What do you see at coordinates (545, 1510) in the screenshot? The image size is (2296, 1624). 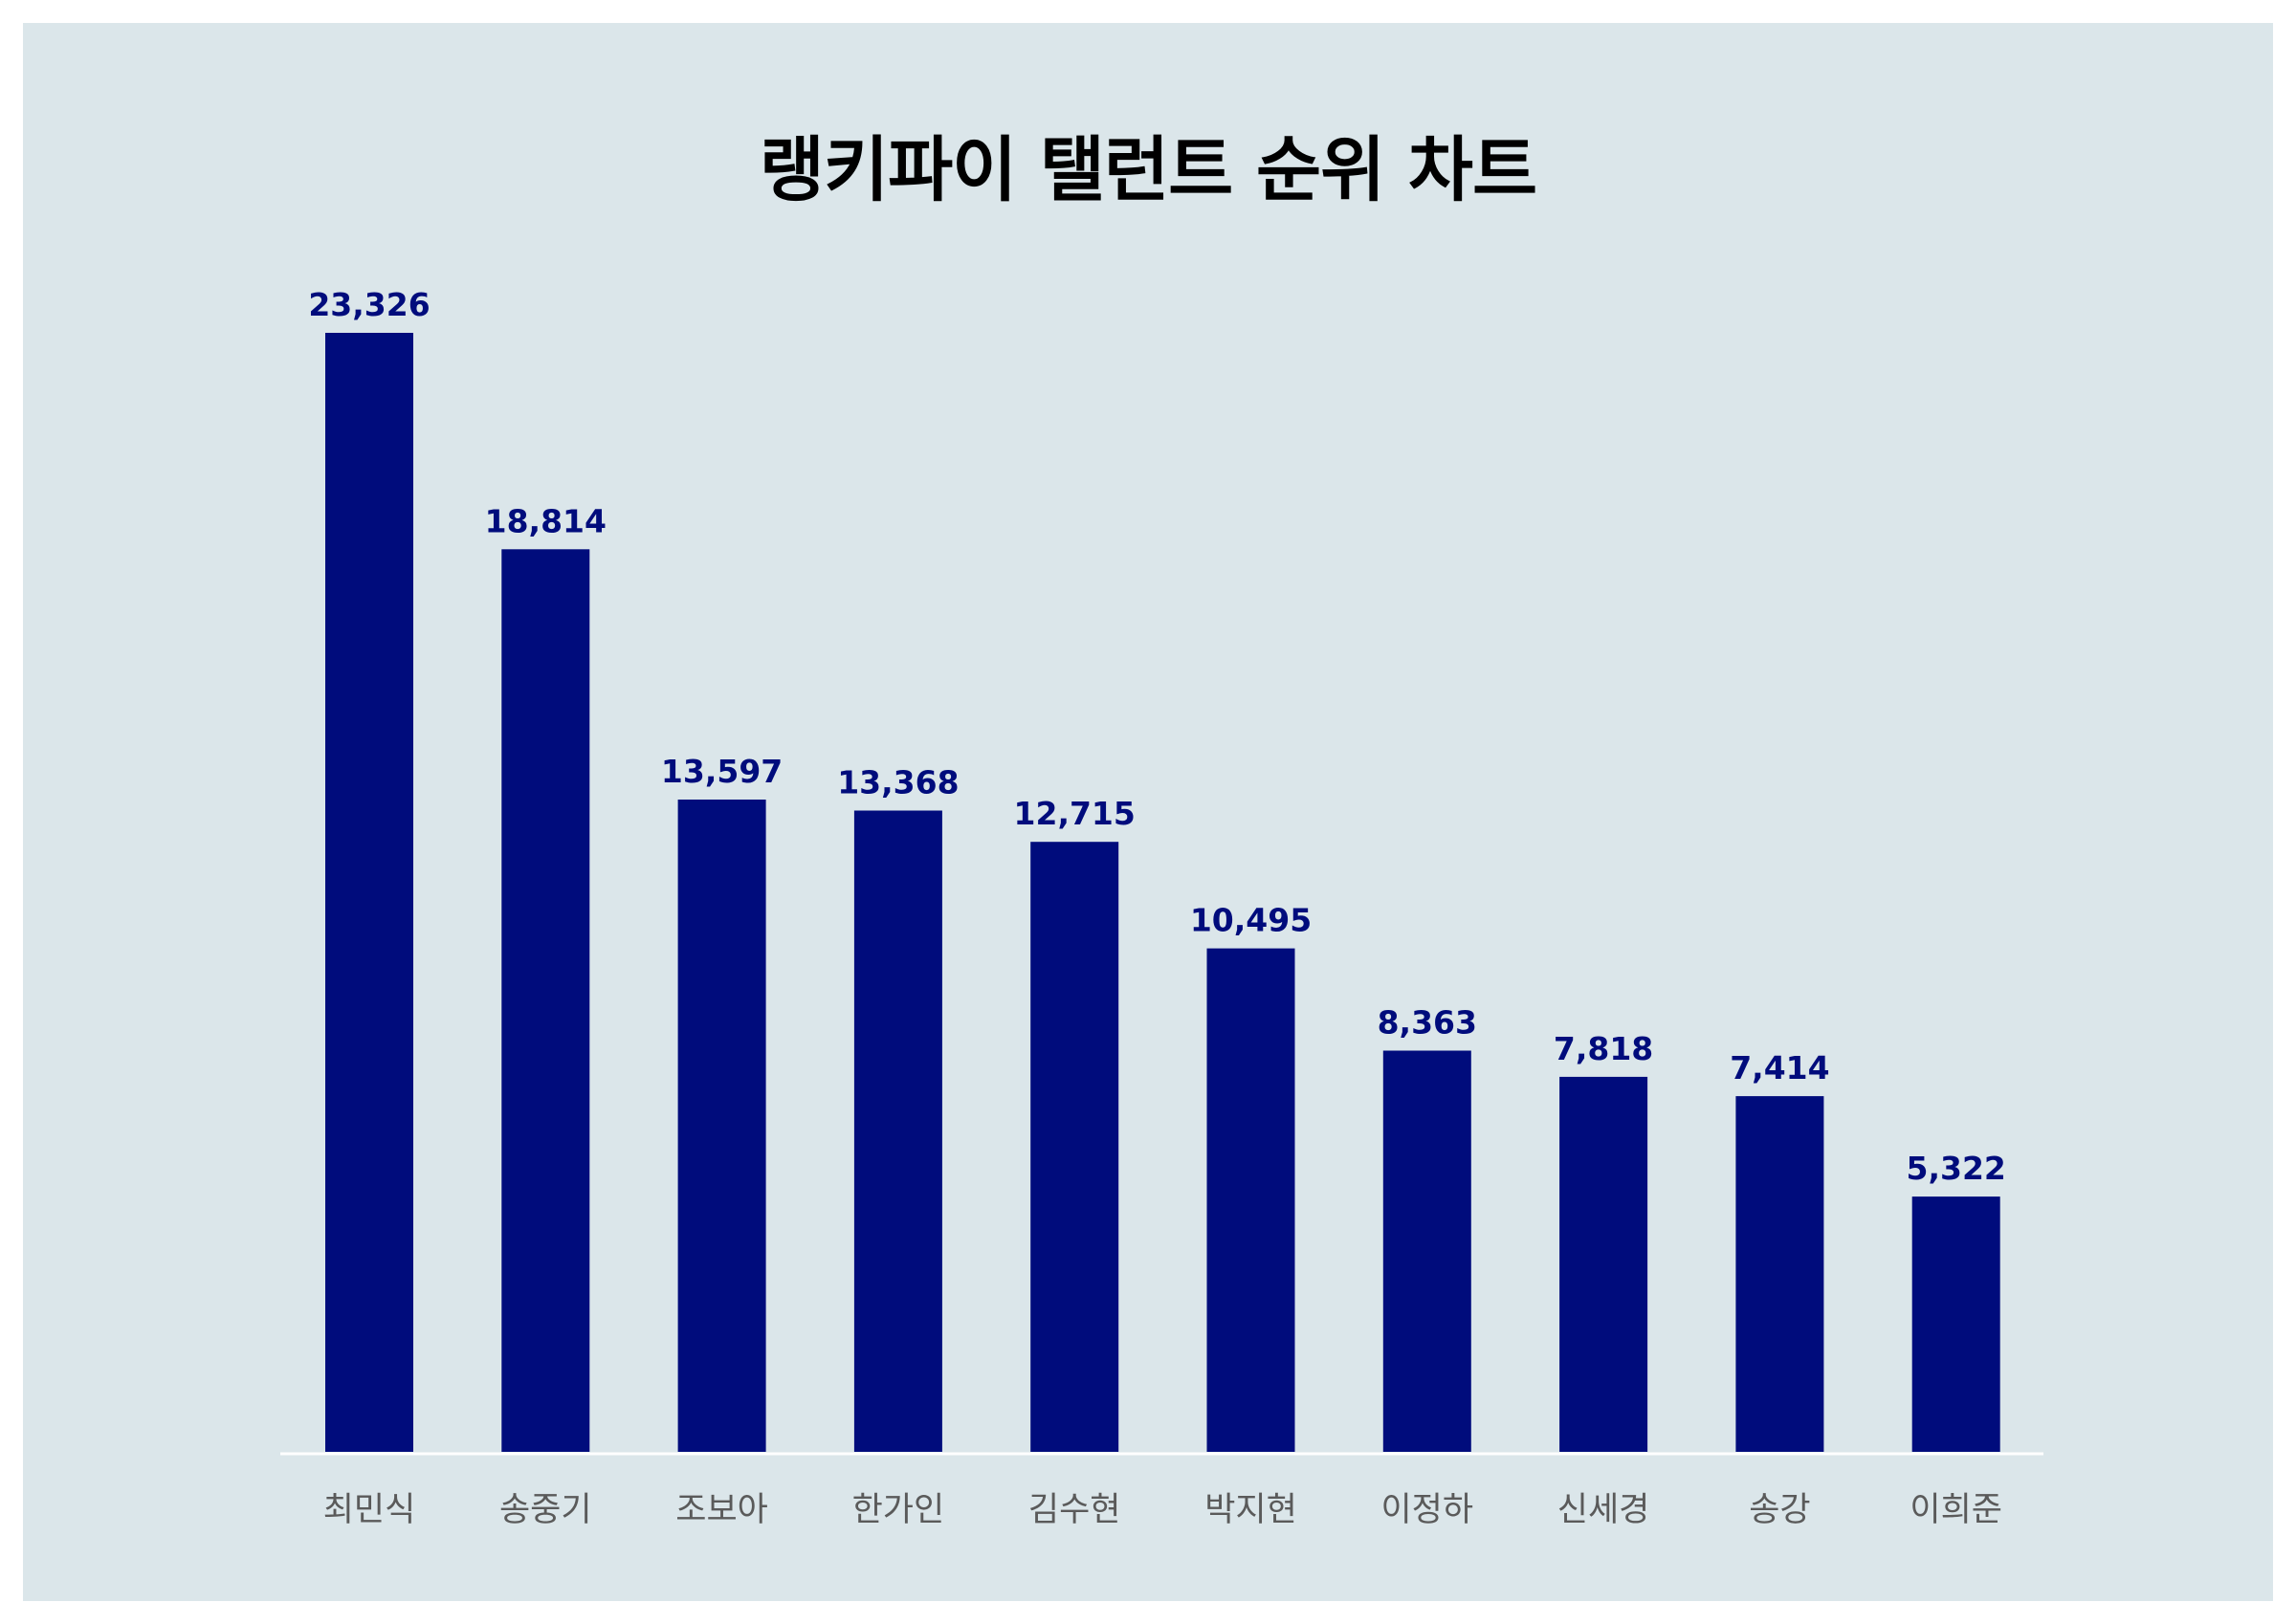 I see `category-label-2: 송중기` at bounding box center [545, 1510].